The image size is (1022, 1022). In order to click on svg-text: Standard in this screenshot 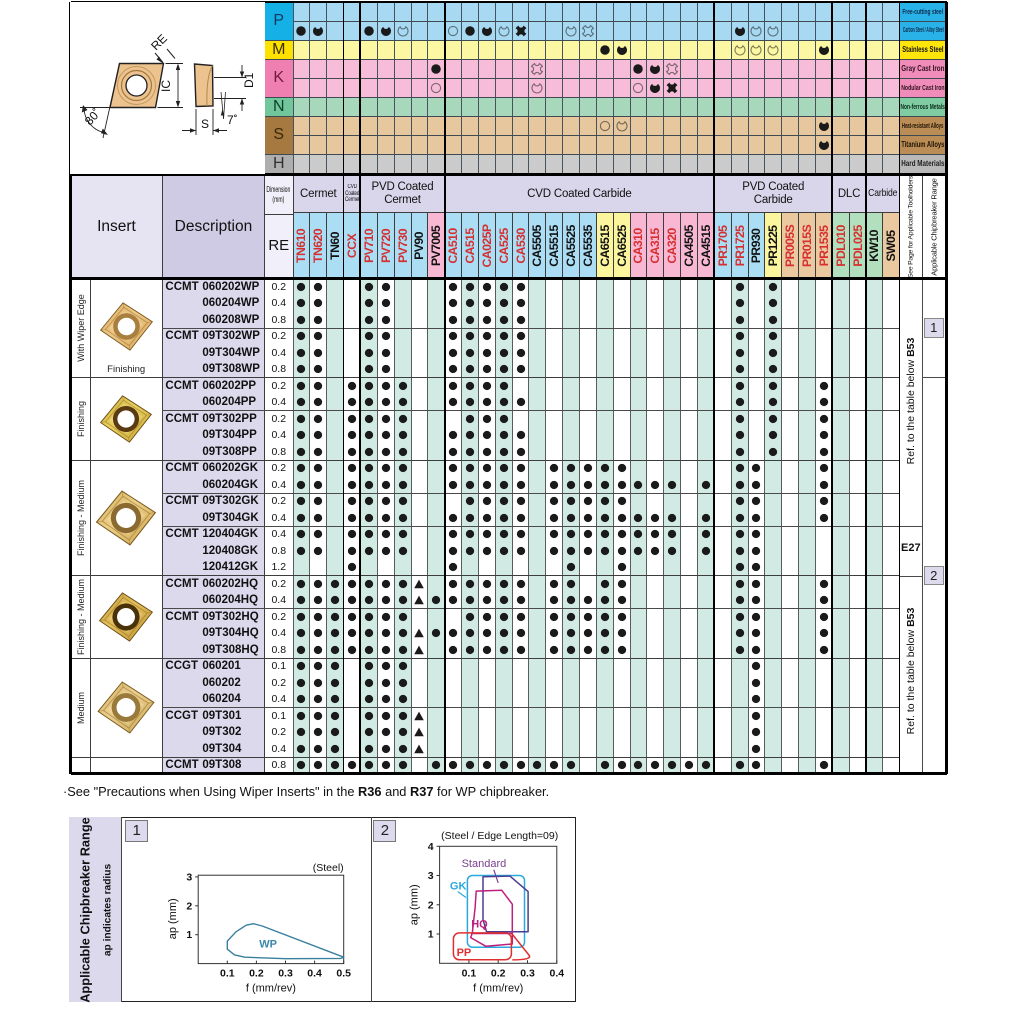, I will do `click(484, 864)`.